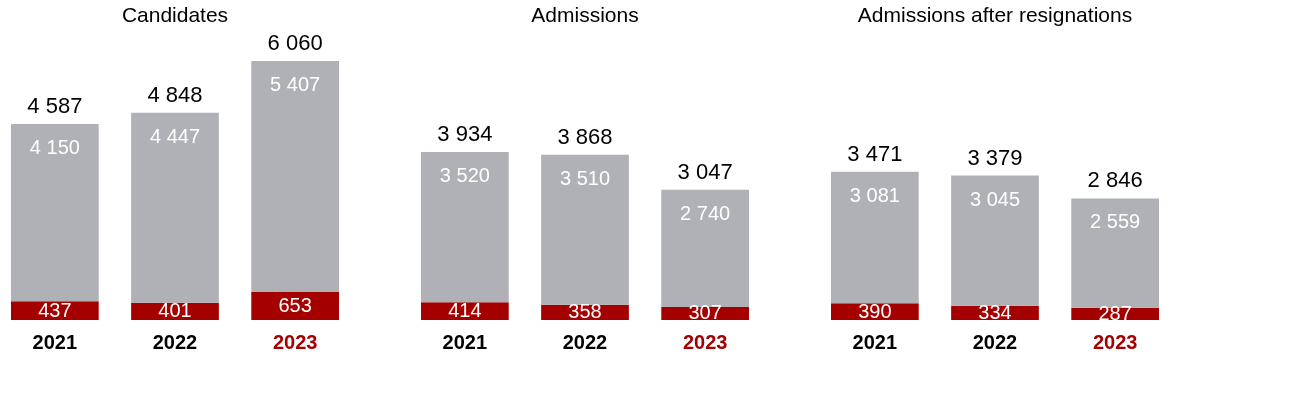 This screenshot has width=1293, height=403. I want to click on data-label: 3 045, so click(995, 198).